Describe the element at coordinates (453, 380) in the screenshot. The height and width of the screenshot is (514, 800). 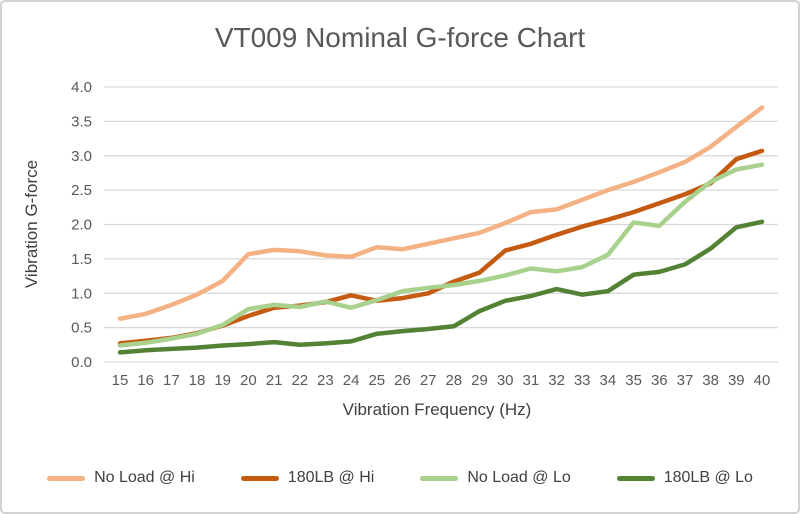
I see `x-tick-label: 28` at that location.